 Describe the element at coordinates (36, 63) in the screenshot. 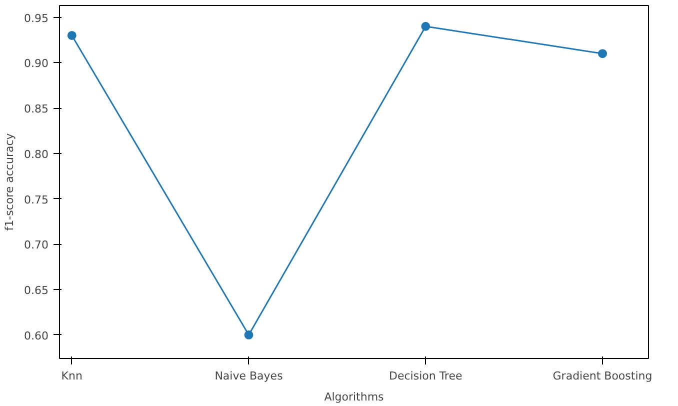

I see `y-tick-label: 0.90` at that location.